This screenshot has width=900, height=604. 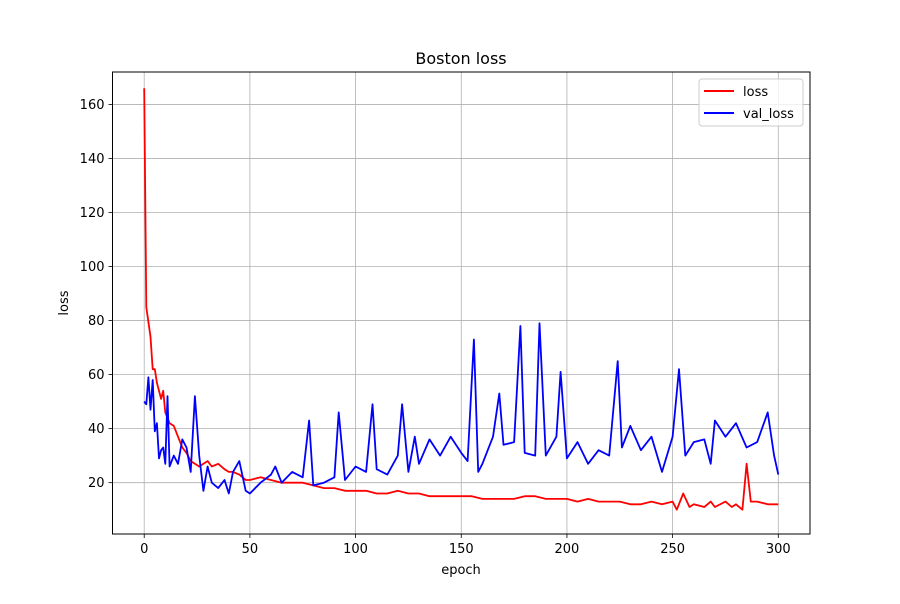 I want to click on y-tick-label: 60, so click(x=96, y=375).